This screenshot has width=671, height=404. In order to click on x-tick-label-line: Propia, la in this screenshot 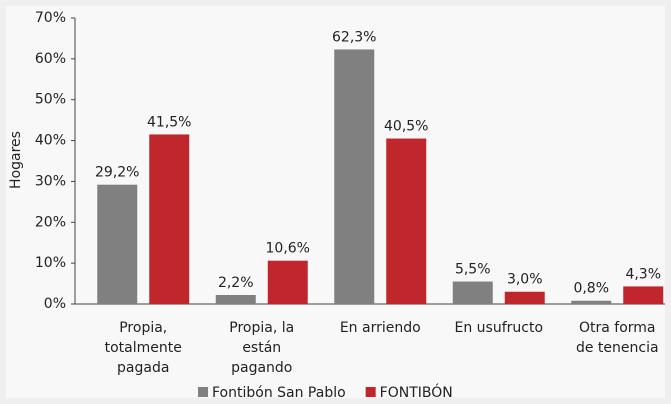, I will do `click(261, 328)`.